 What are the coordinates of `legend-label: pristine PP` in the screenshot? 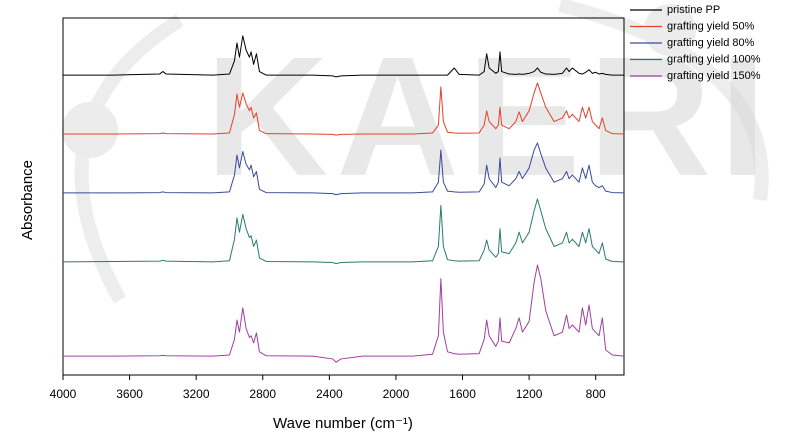 It's located at (693, 10).